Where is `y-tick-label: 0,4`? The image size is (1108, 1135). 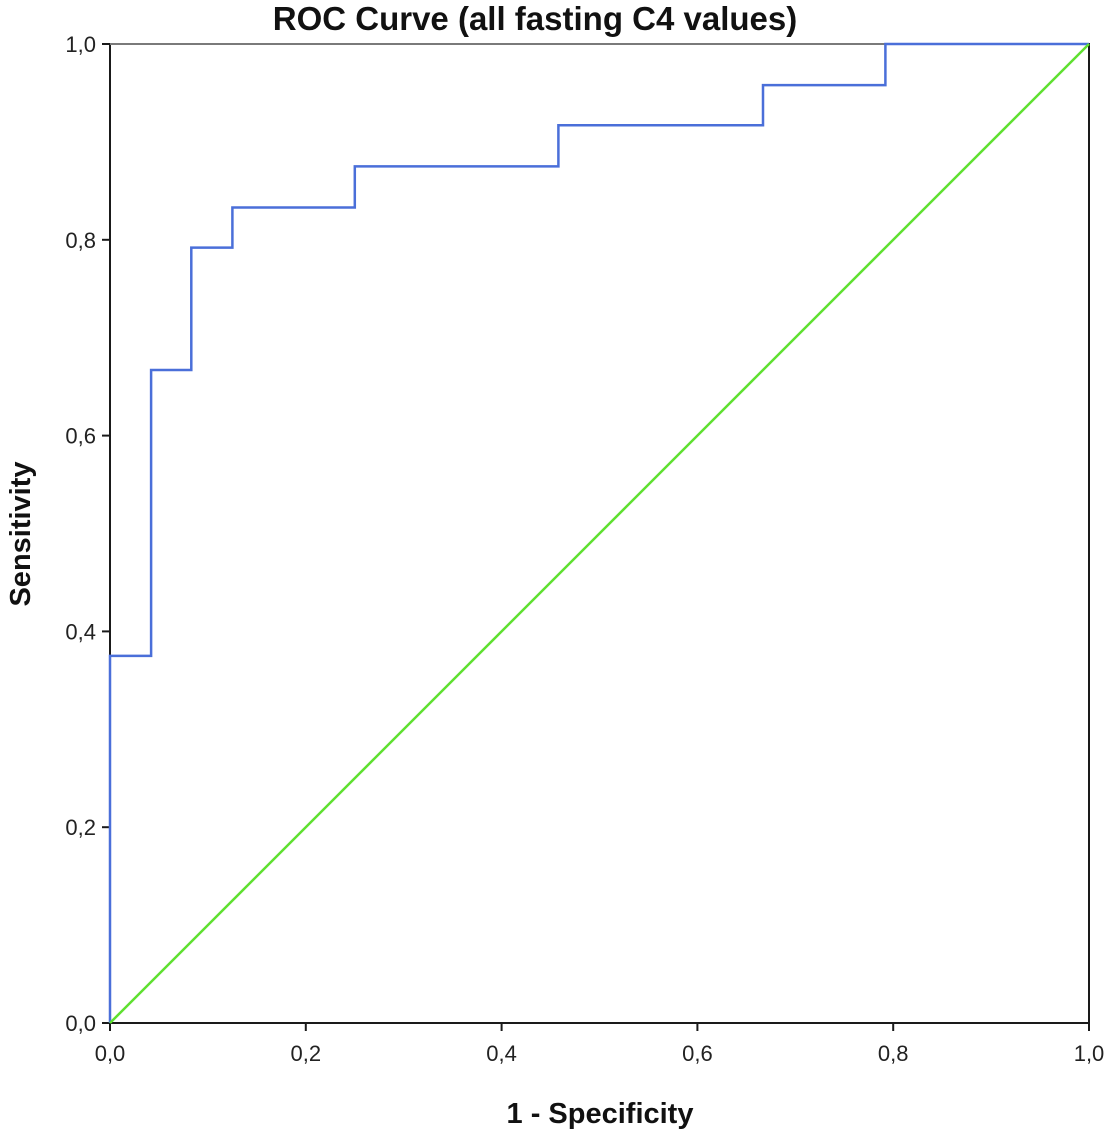
y-tick-label: 0,4 is located at coordinates (80, 631).